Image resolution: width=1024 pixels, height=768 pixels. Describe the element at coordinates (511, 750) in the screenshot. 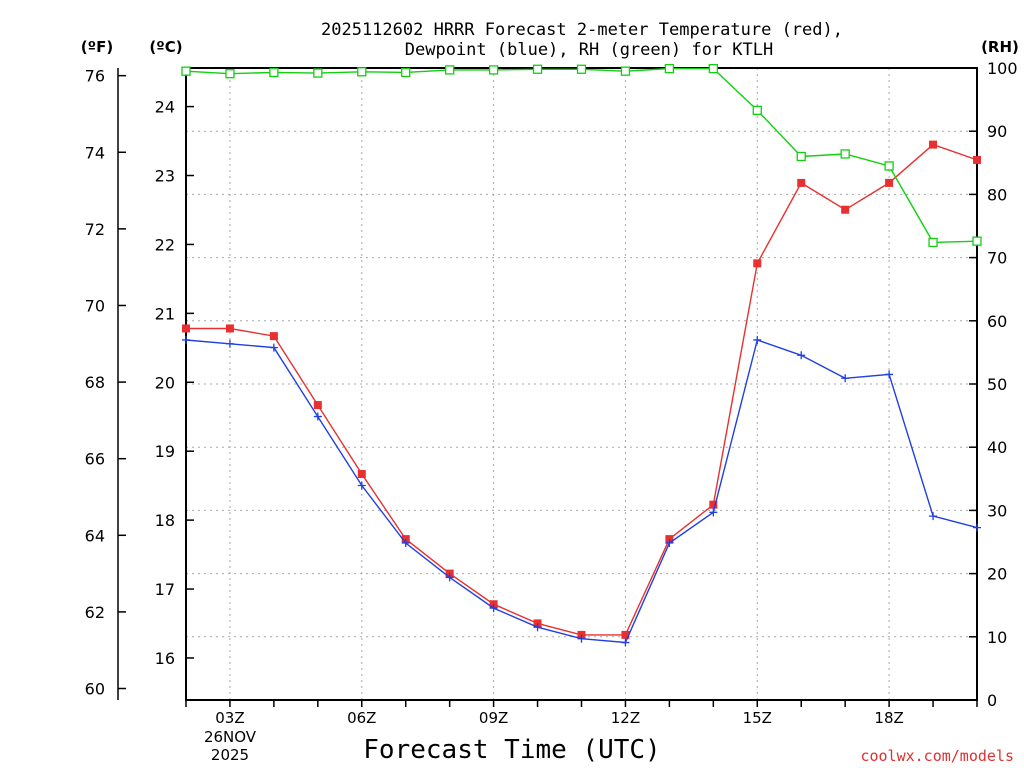

I see `x-axis-title: Forecast Time (UTC)` at that location.